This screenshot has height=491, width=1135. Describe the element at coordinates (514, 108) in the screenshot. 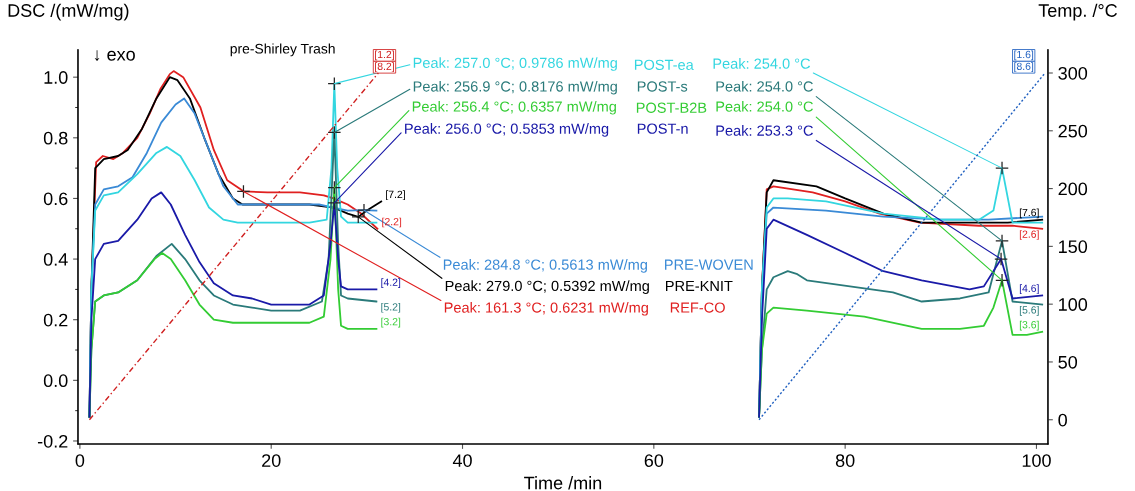

I see `annotation: Peak: 256.4 °C; 0.6357 mW/mg` at that location.